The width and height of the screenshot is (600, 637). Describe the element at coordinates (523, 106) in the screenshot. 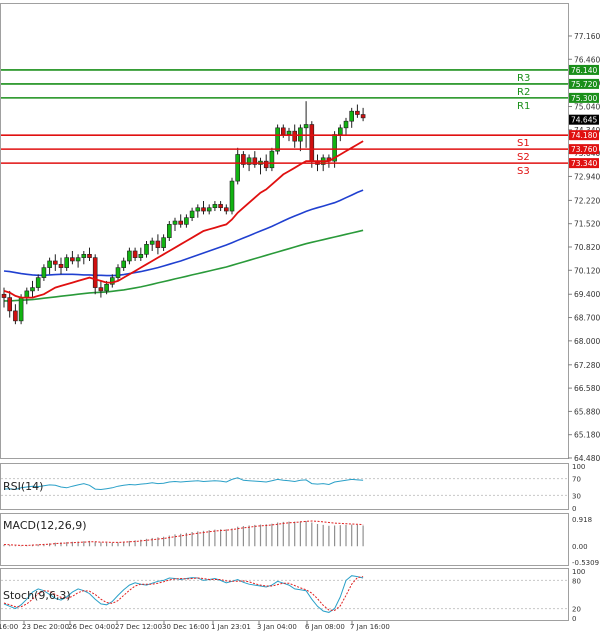

I see `level-name-r1: R1` at that location.